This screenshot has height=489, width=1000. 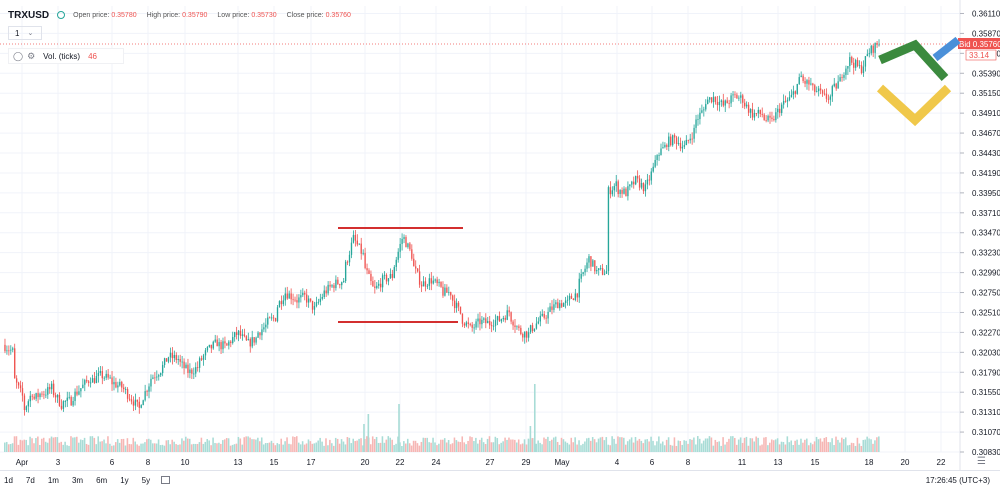 What do you see at coordinates (61, 15) in the screenshot?
I see `market-status-icon` at bounding box center [61, 15].